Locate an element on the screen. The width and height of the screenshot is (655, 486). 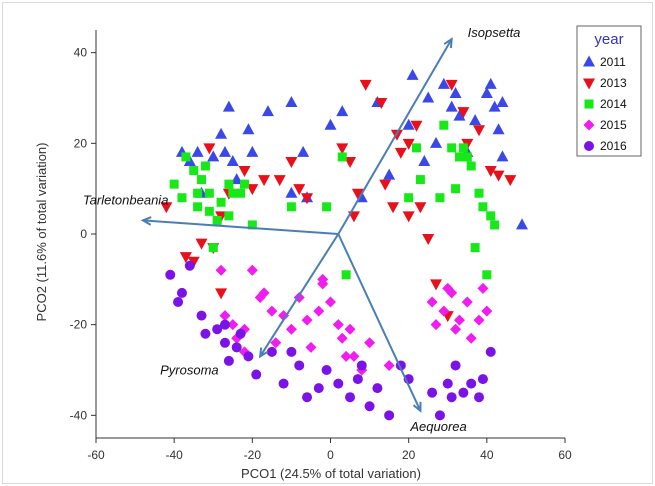
legend-item-2011: 2011 is located at coordinates (604, 62).